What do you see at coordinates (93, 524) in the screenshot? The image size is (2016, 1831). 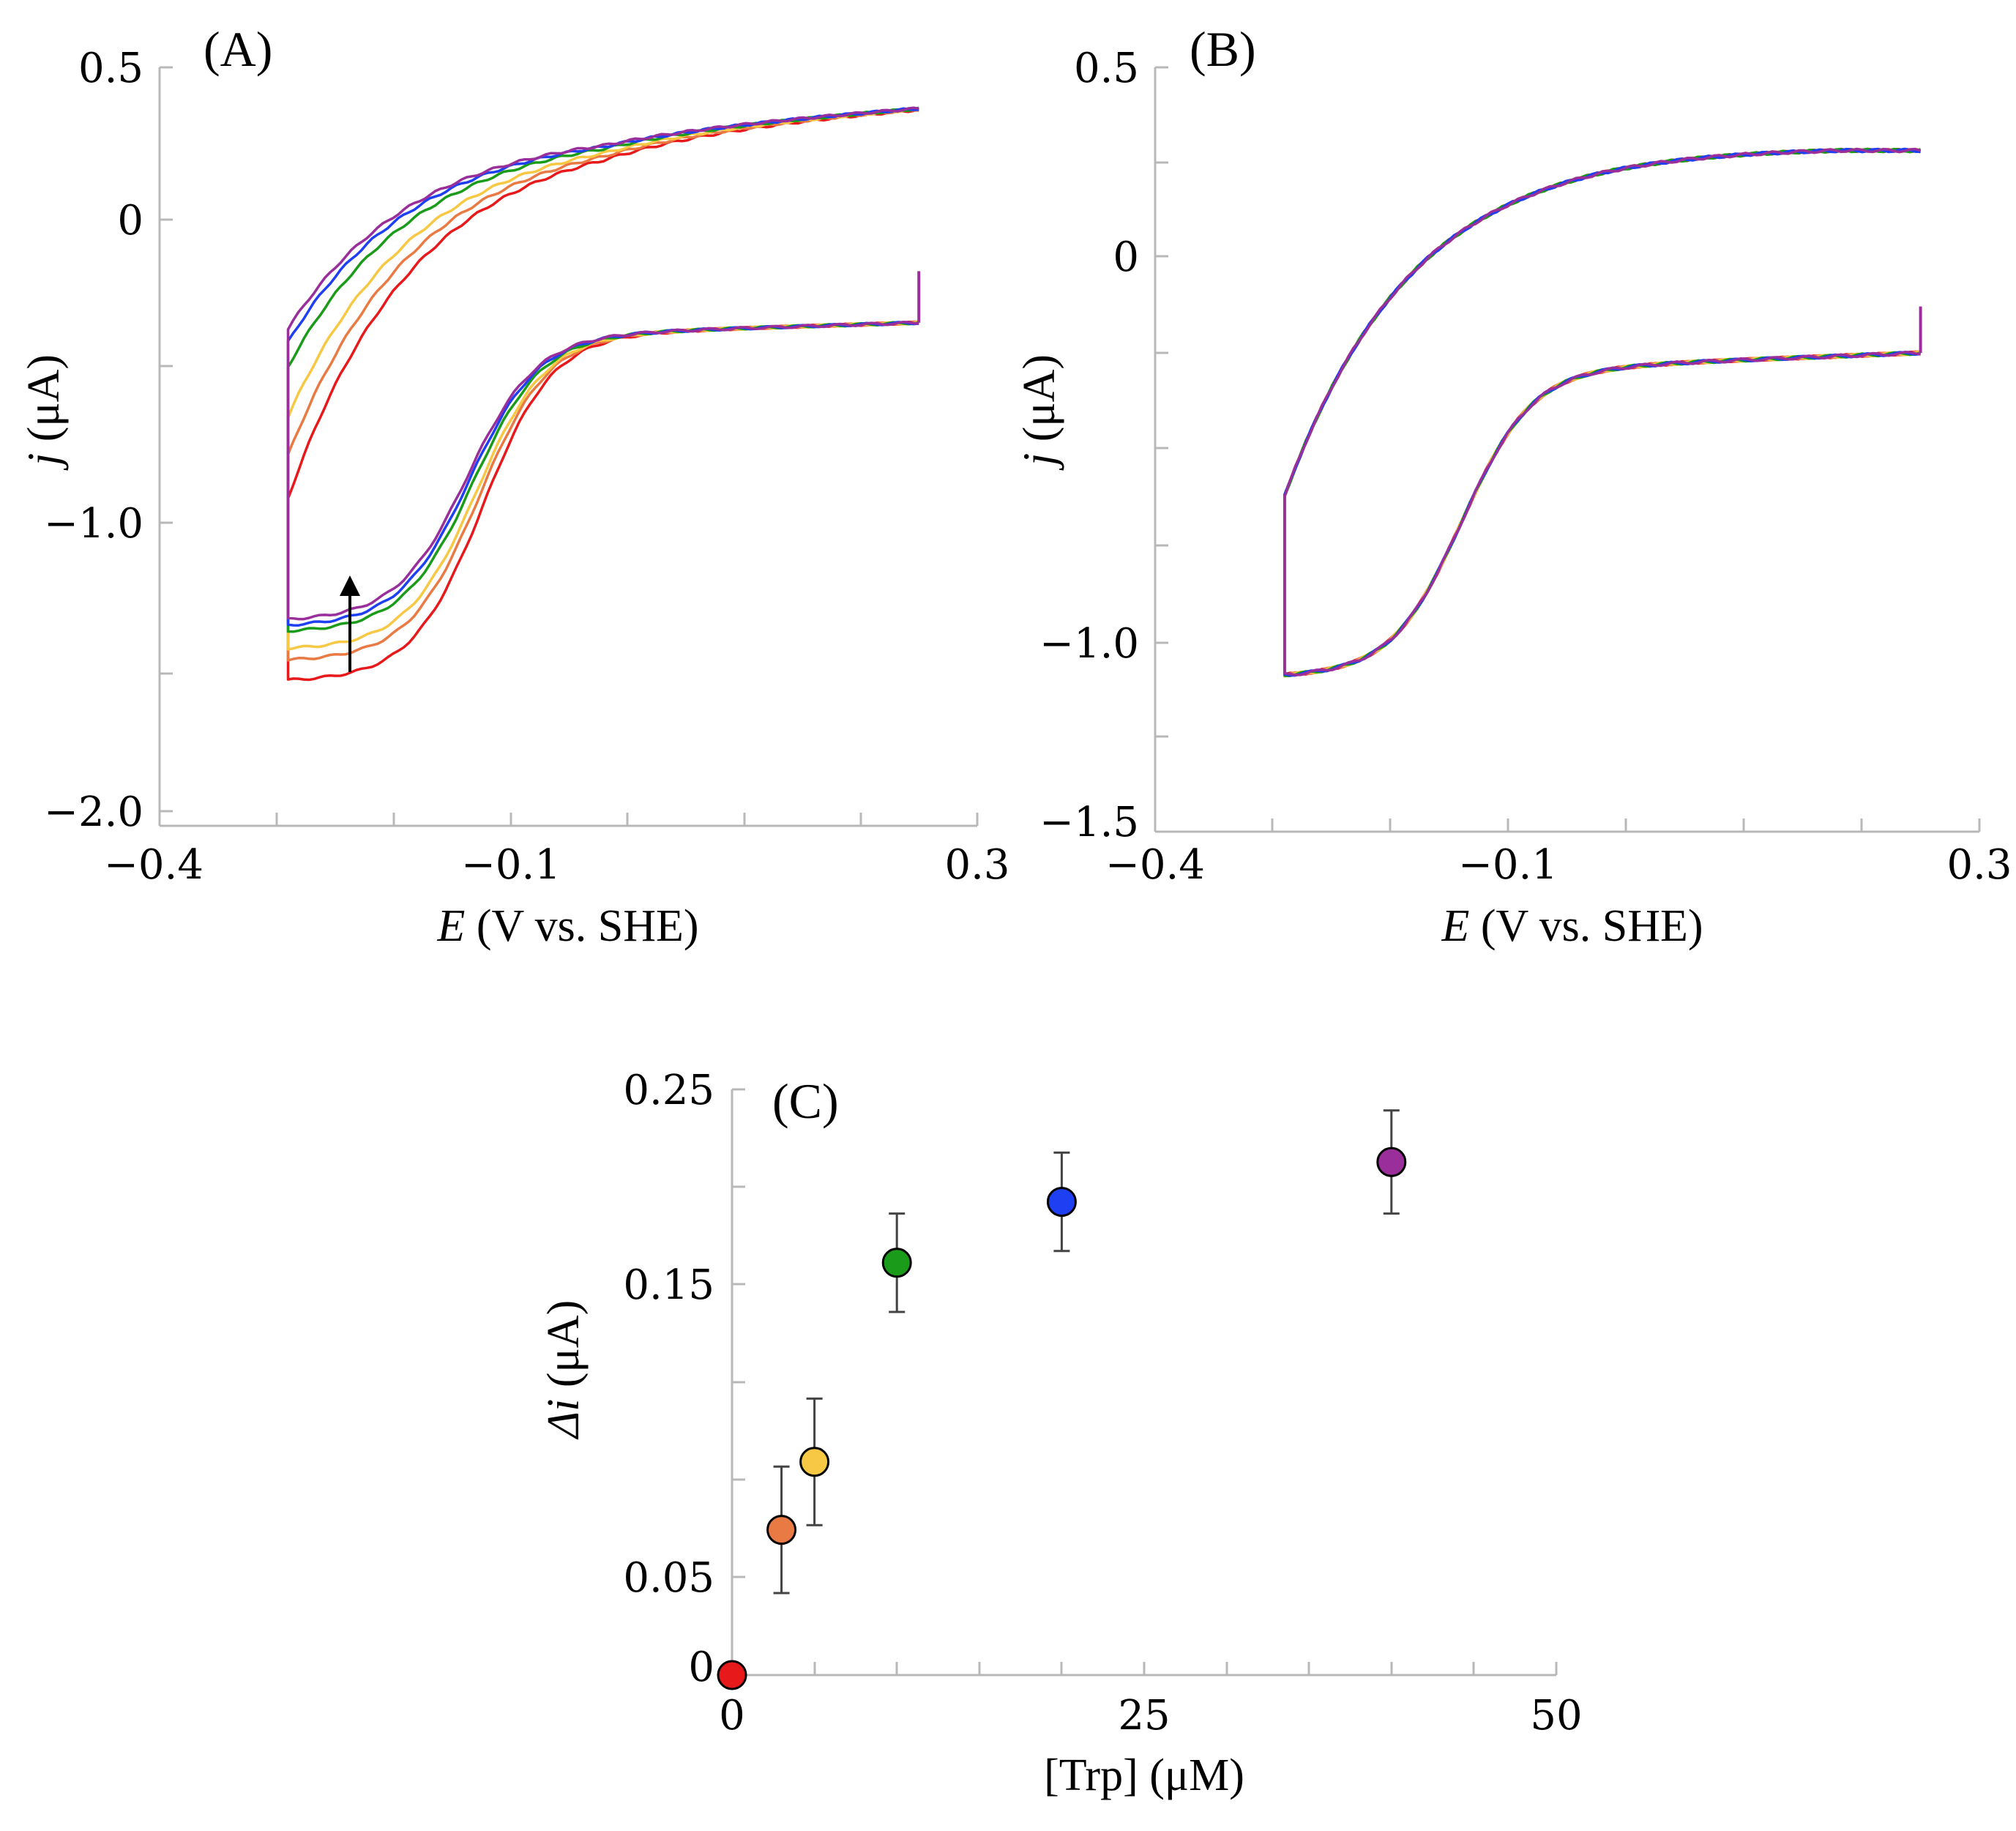 I see `panel-a-ytick-2: −1.0` at bounding box center [93, 524].